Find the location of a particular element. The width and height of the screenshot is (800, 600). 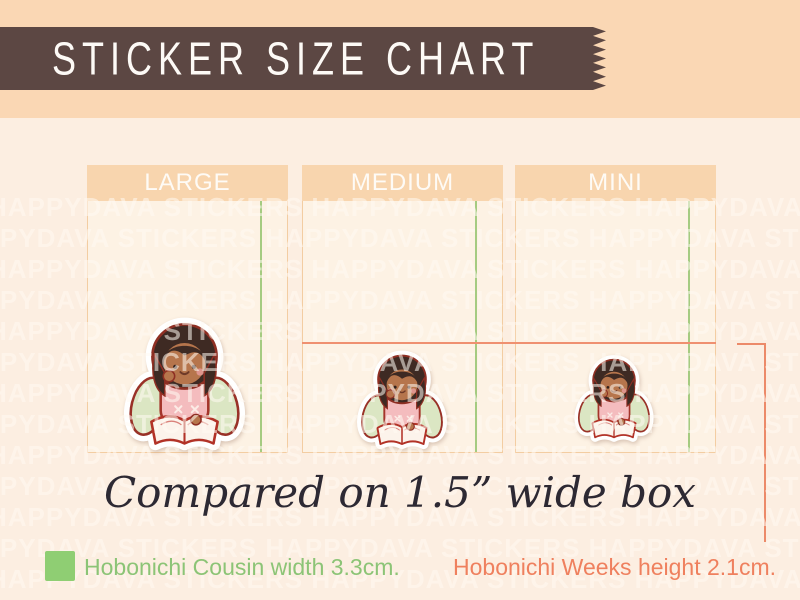

cousin-green-swatch is located at coordinates (60, 566).